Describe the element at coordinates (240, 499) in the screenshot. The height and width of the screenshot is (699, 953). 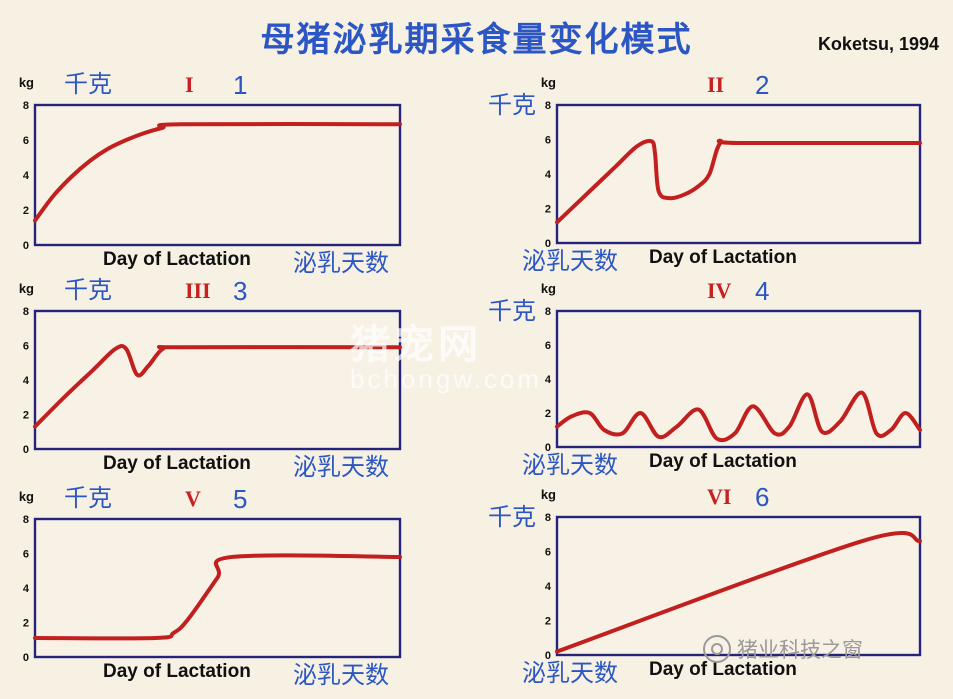
I see `pattern-number-label: 5` at that location.